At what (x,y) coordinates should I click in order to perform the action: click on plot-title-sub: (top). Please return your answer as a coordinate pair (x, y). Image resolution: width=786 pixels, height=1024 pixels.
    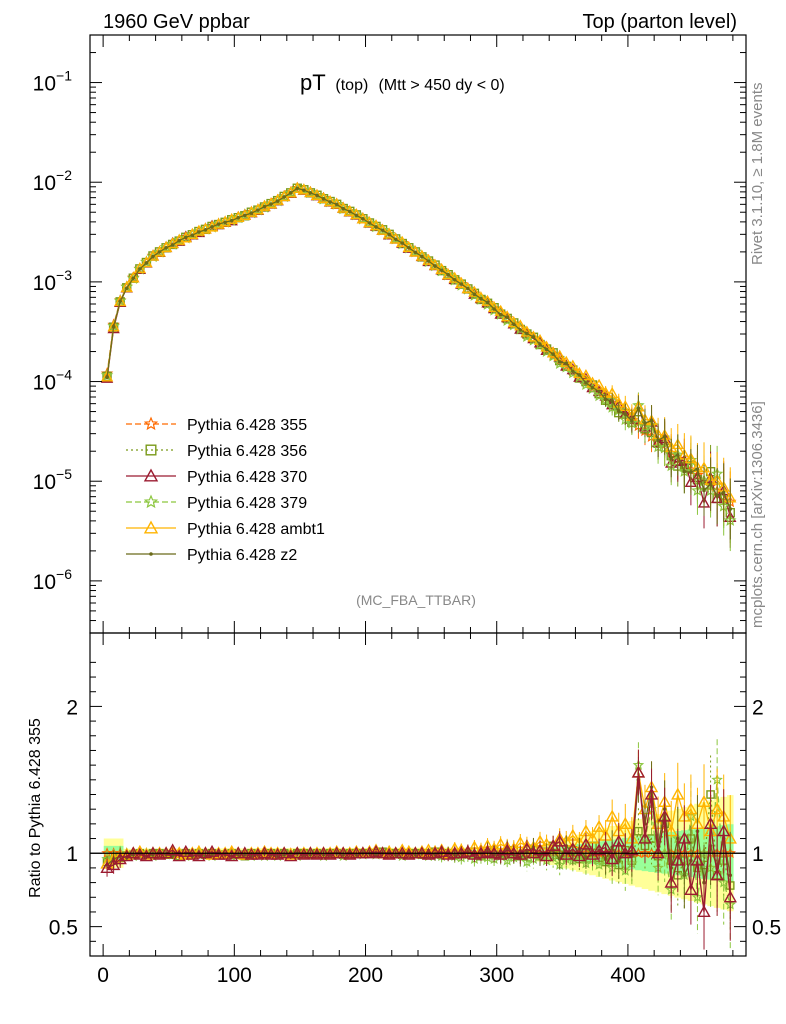
    Looking at the image, I should click on (351, 85).